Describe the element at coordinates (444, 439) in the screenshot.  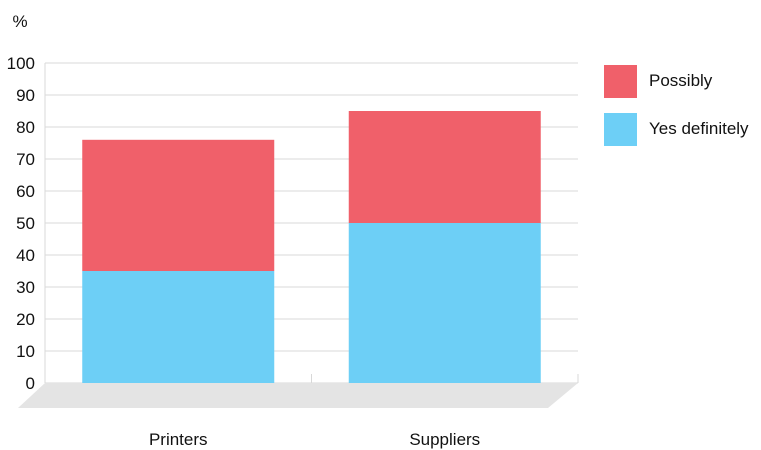
I see `x-category-label: Suppliers` at that location.